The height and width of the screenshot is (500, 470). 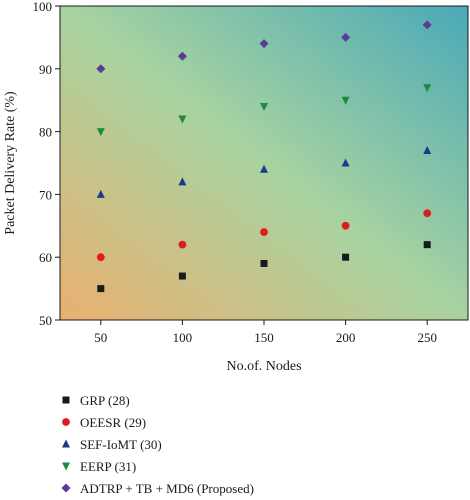 I want to click on legend-label-4: EERP (31), so click(x=108, y=466).